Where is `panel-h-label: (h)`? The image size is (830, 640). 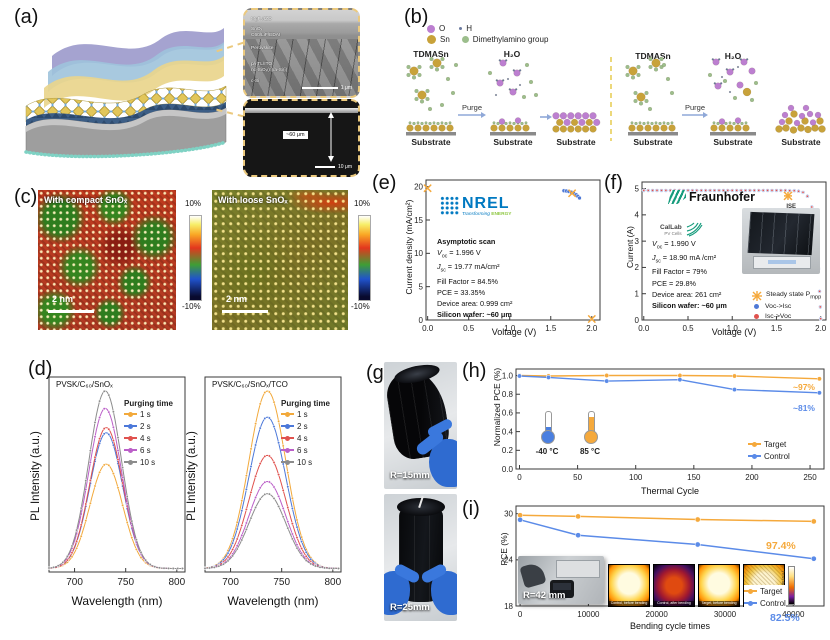
panel-h-label: (h) is located at coordinates (474, 371).